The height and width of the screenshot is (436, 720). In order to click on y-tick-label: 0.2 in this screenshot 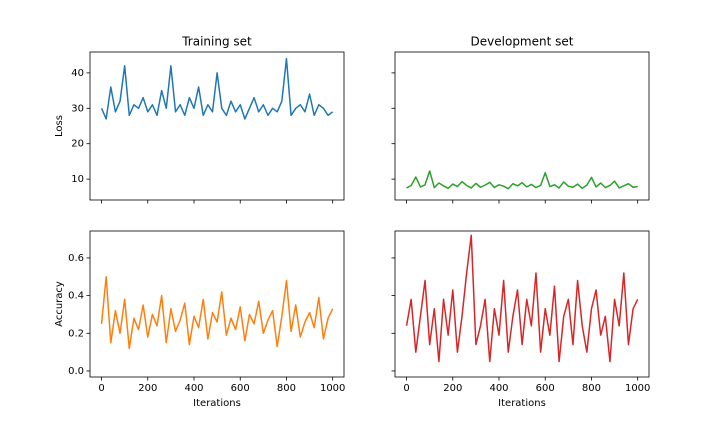, I will do `click(76, 333)`.